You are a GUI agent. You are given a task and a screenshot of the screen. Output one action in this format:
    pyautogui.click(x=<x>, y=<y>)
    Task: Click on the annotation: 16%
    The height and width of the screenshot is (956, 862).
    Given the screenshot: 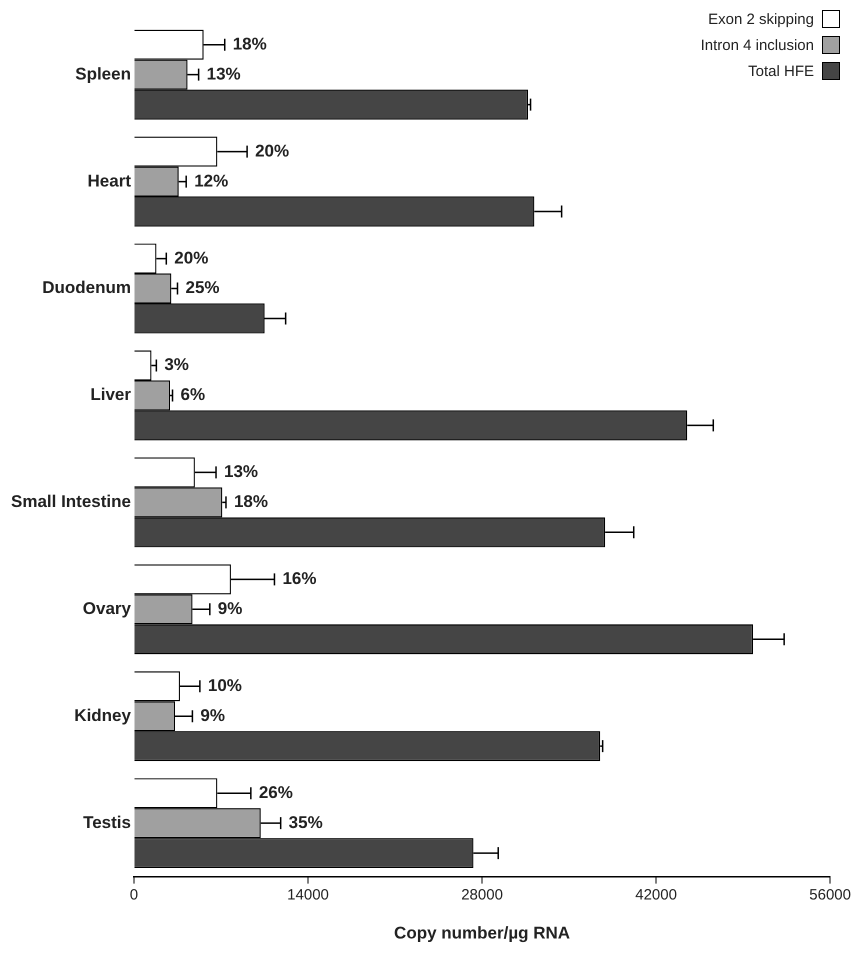 What is the action you would take?
    pyautogui.click(x=299, y=578)
    